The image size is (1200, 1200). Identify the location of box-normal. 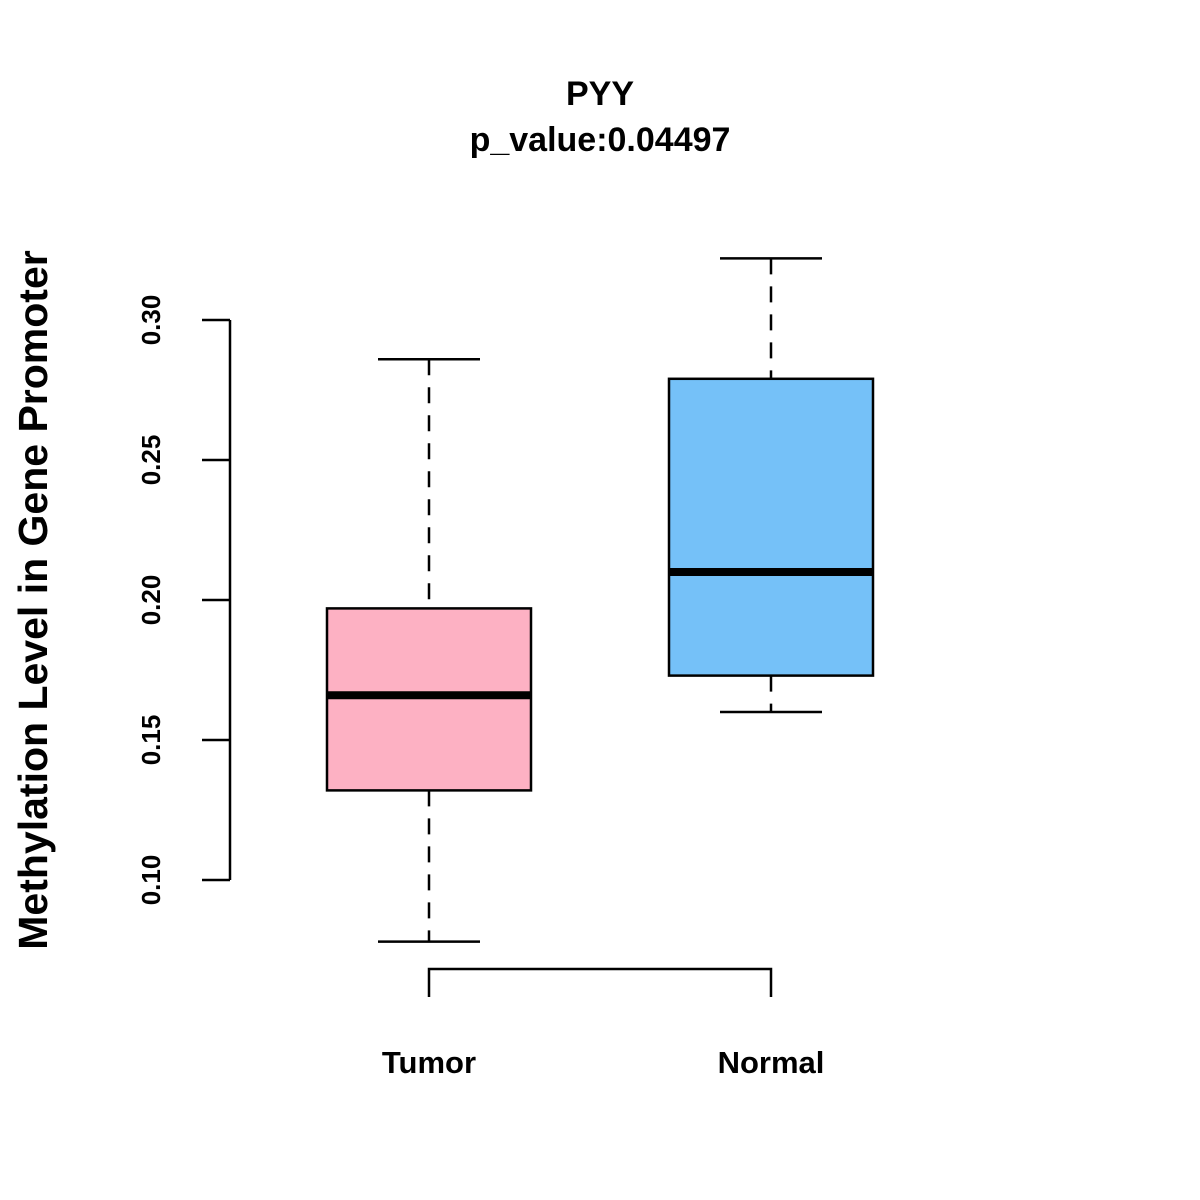
(771, 485).